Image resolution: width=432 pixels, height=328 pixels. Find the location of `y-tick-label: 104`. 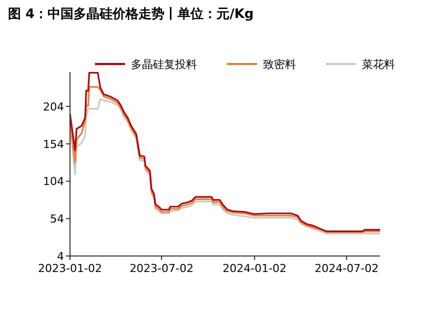

y-tick-label: 104 is located at coordinates (53, 181).